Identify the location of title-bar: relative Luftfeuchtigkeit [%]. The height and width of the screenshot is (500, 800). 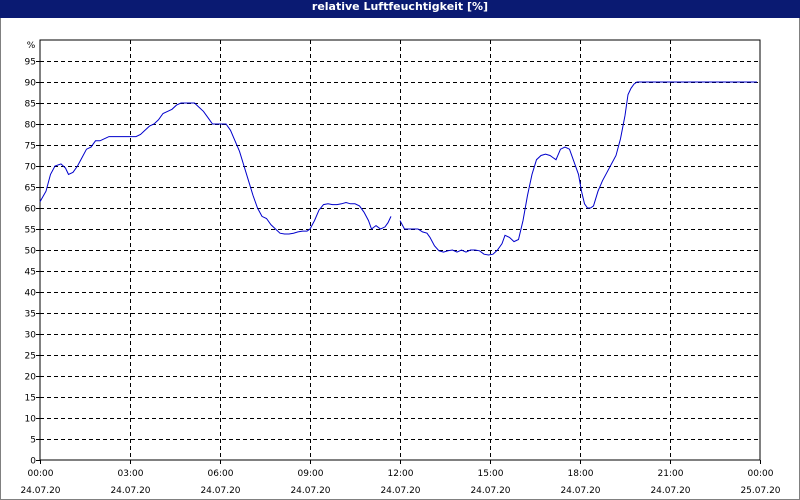
(400, 9).